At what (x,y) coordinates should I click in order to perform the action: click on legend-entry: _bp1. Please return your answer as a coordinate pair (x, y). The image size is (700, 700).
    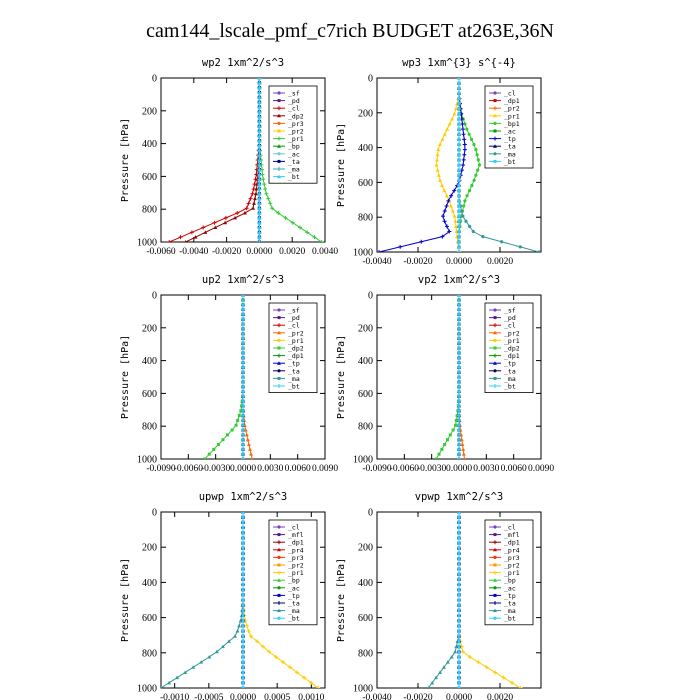
    Looking at the image, I should click on (512, 124).